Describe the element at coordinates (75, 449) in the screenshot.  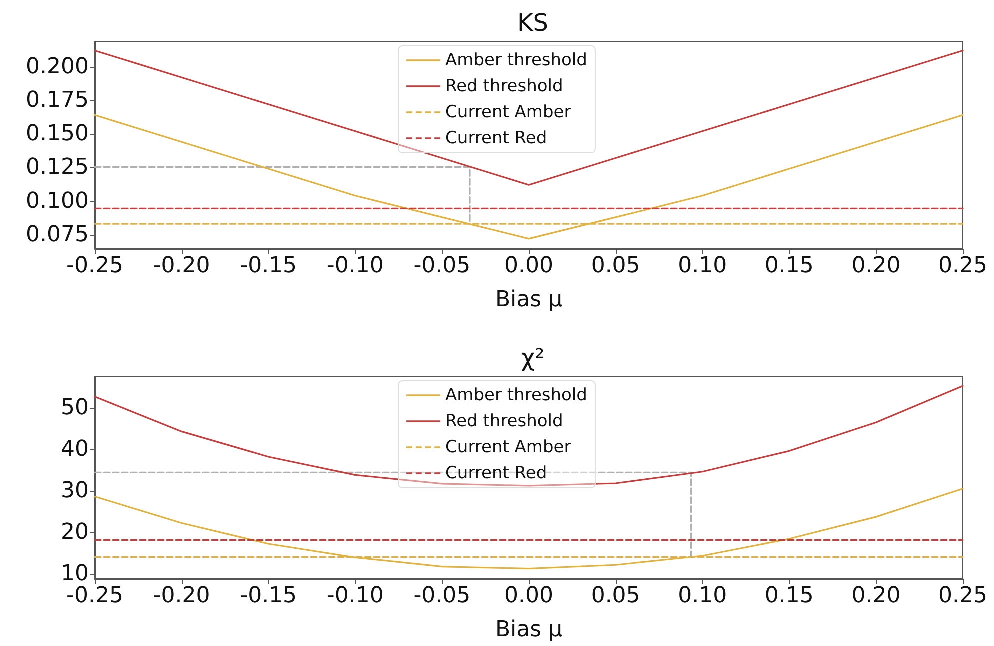
I see `y-tick-label: 40` at that location.